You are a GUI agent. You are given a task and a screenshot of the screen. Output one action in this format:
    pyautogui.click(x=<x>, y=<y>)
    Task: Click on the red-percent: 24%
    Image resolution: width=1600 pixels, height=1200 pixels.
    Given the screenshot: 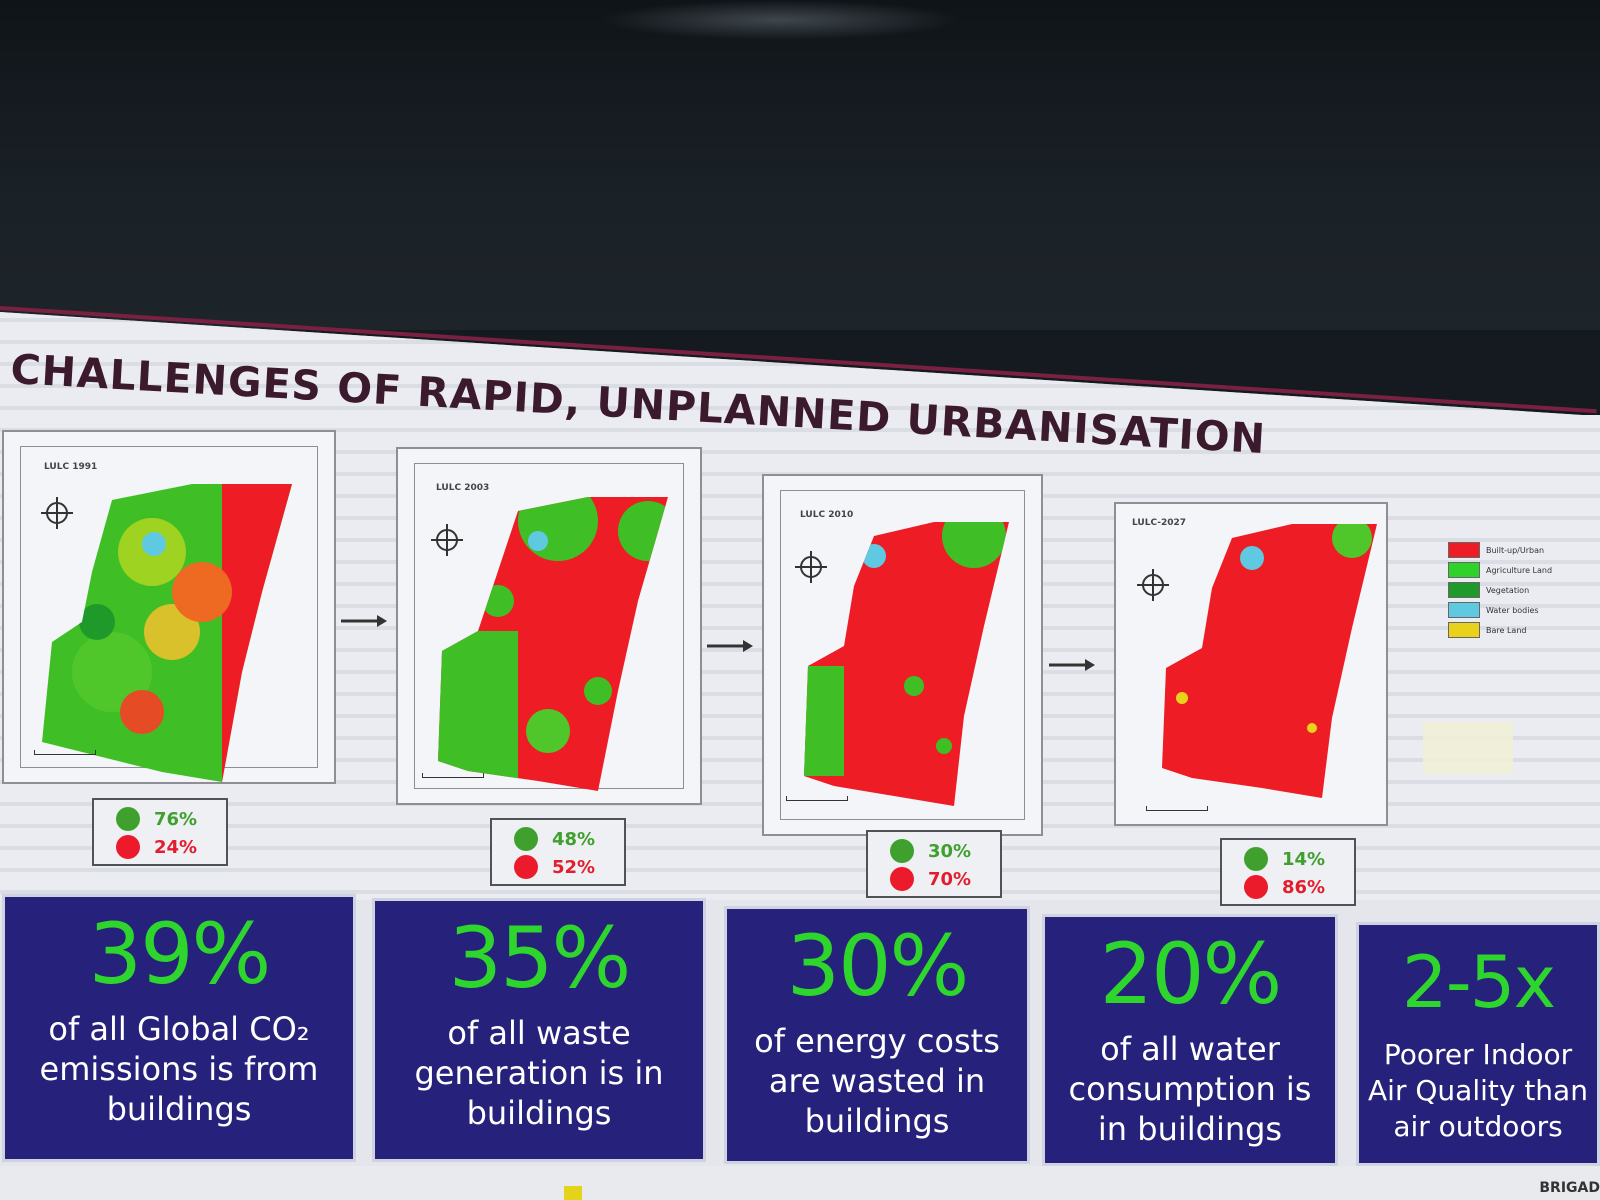 What is the action you would take?
    pyautogui.click(x=176, y=847)
    